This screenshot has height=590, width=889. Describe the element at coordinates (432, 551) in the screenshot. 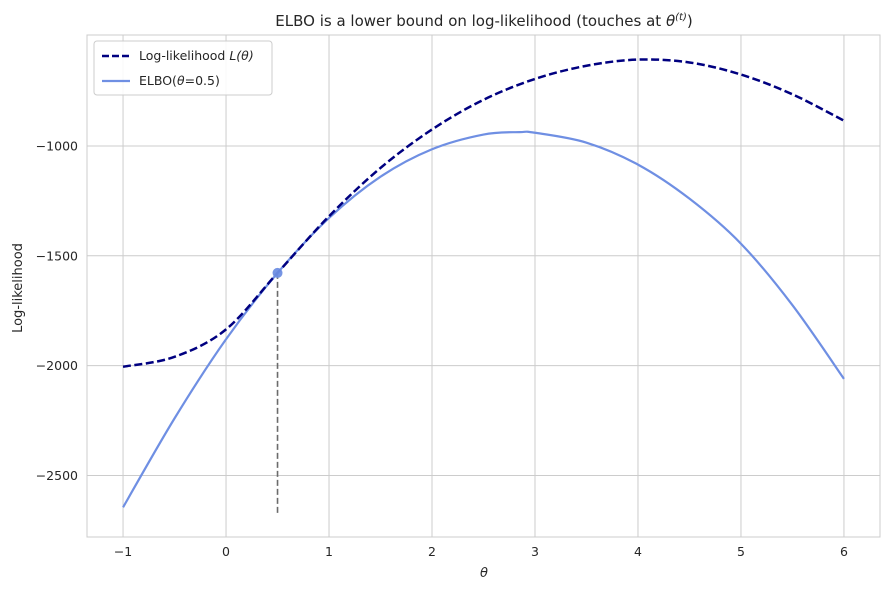

I see `x-tick-label: 2` at that location.